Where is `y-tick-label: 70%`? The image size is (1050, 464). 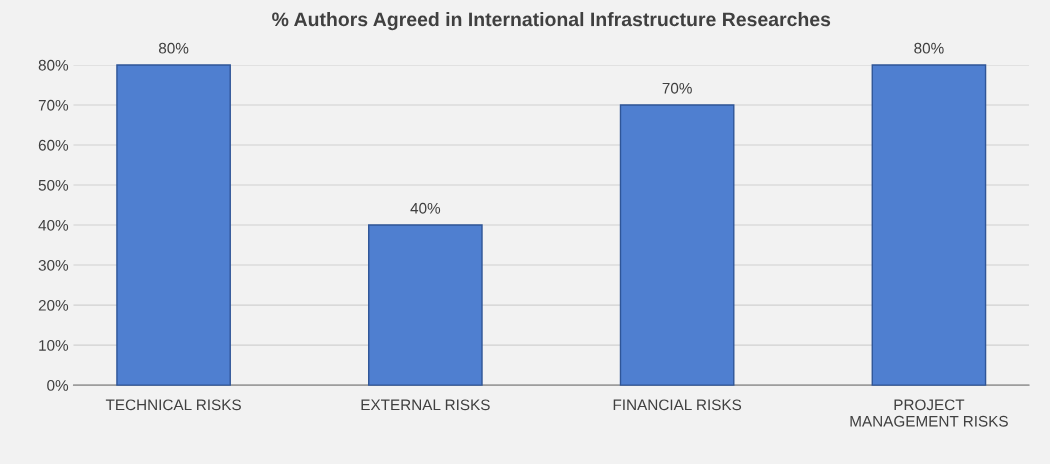 y-tick-label: 70% is located at coordinates (53, 105).